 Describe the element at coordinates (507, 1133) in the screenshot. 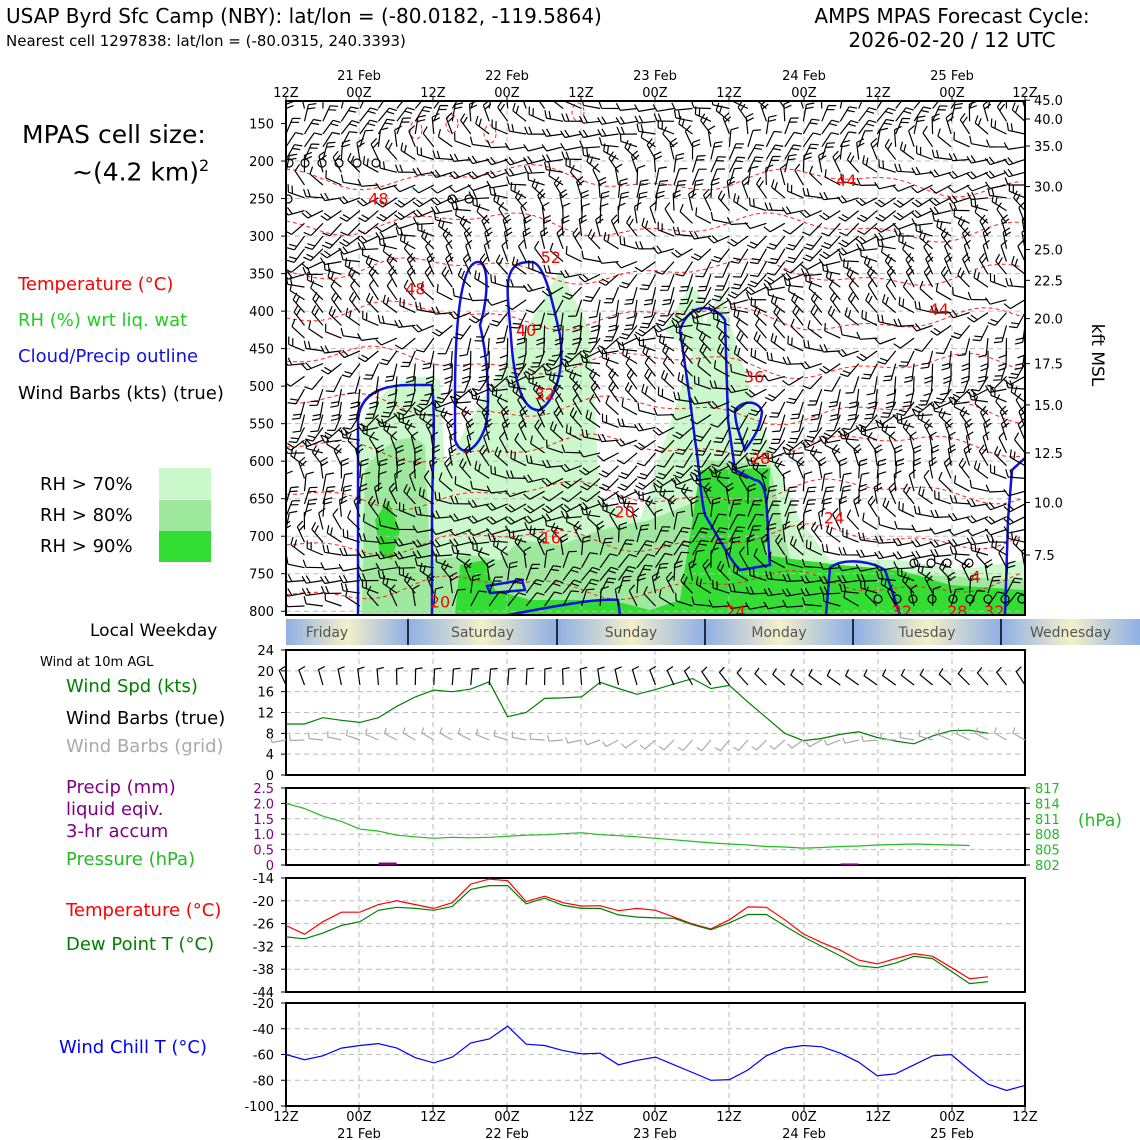

I see `bottom-date-label: 22 Feb` at that location.